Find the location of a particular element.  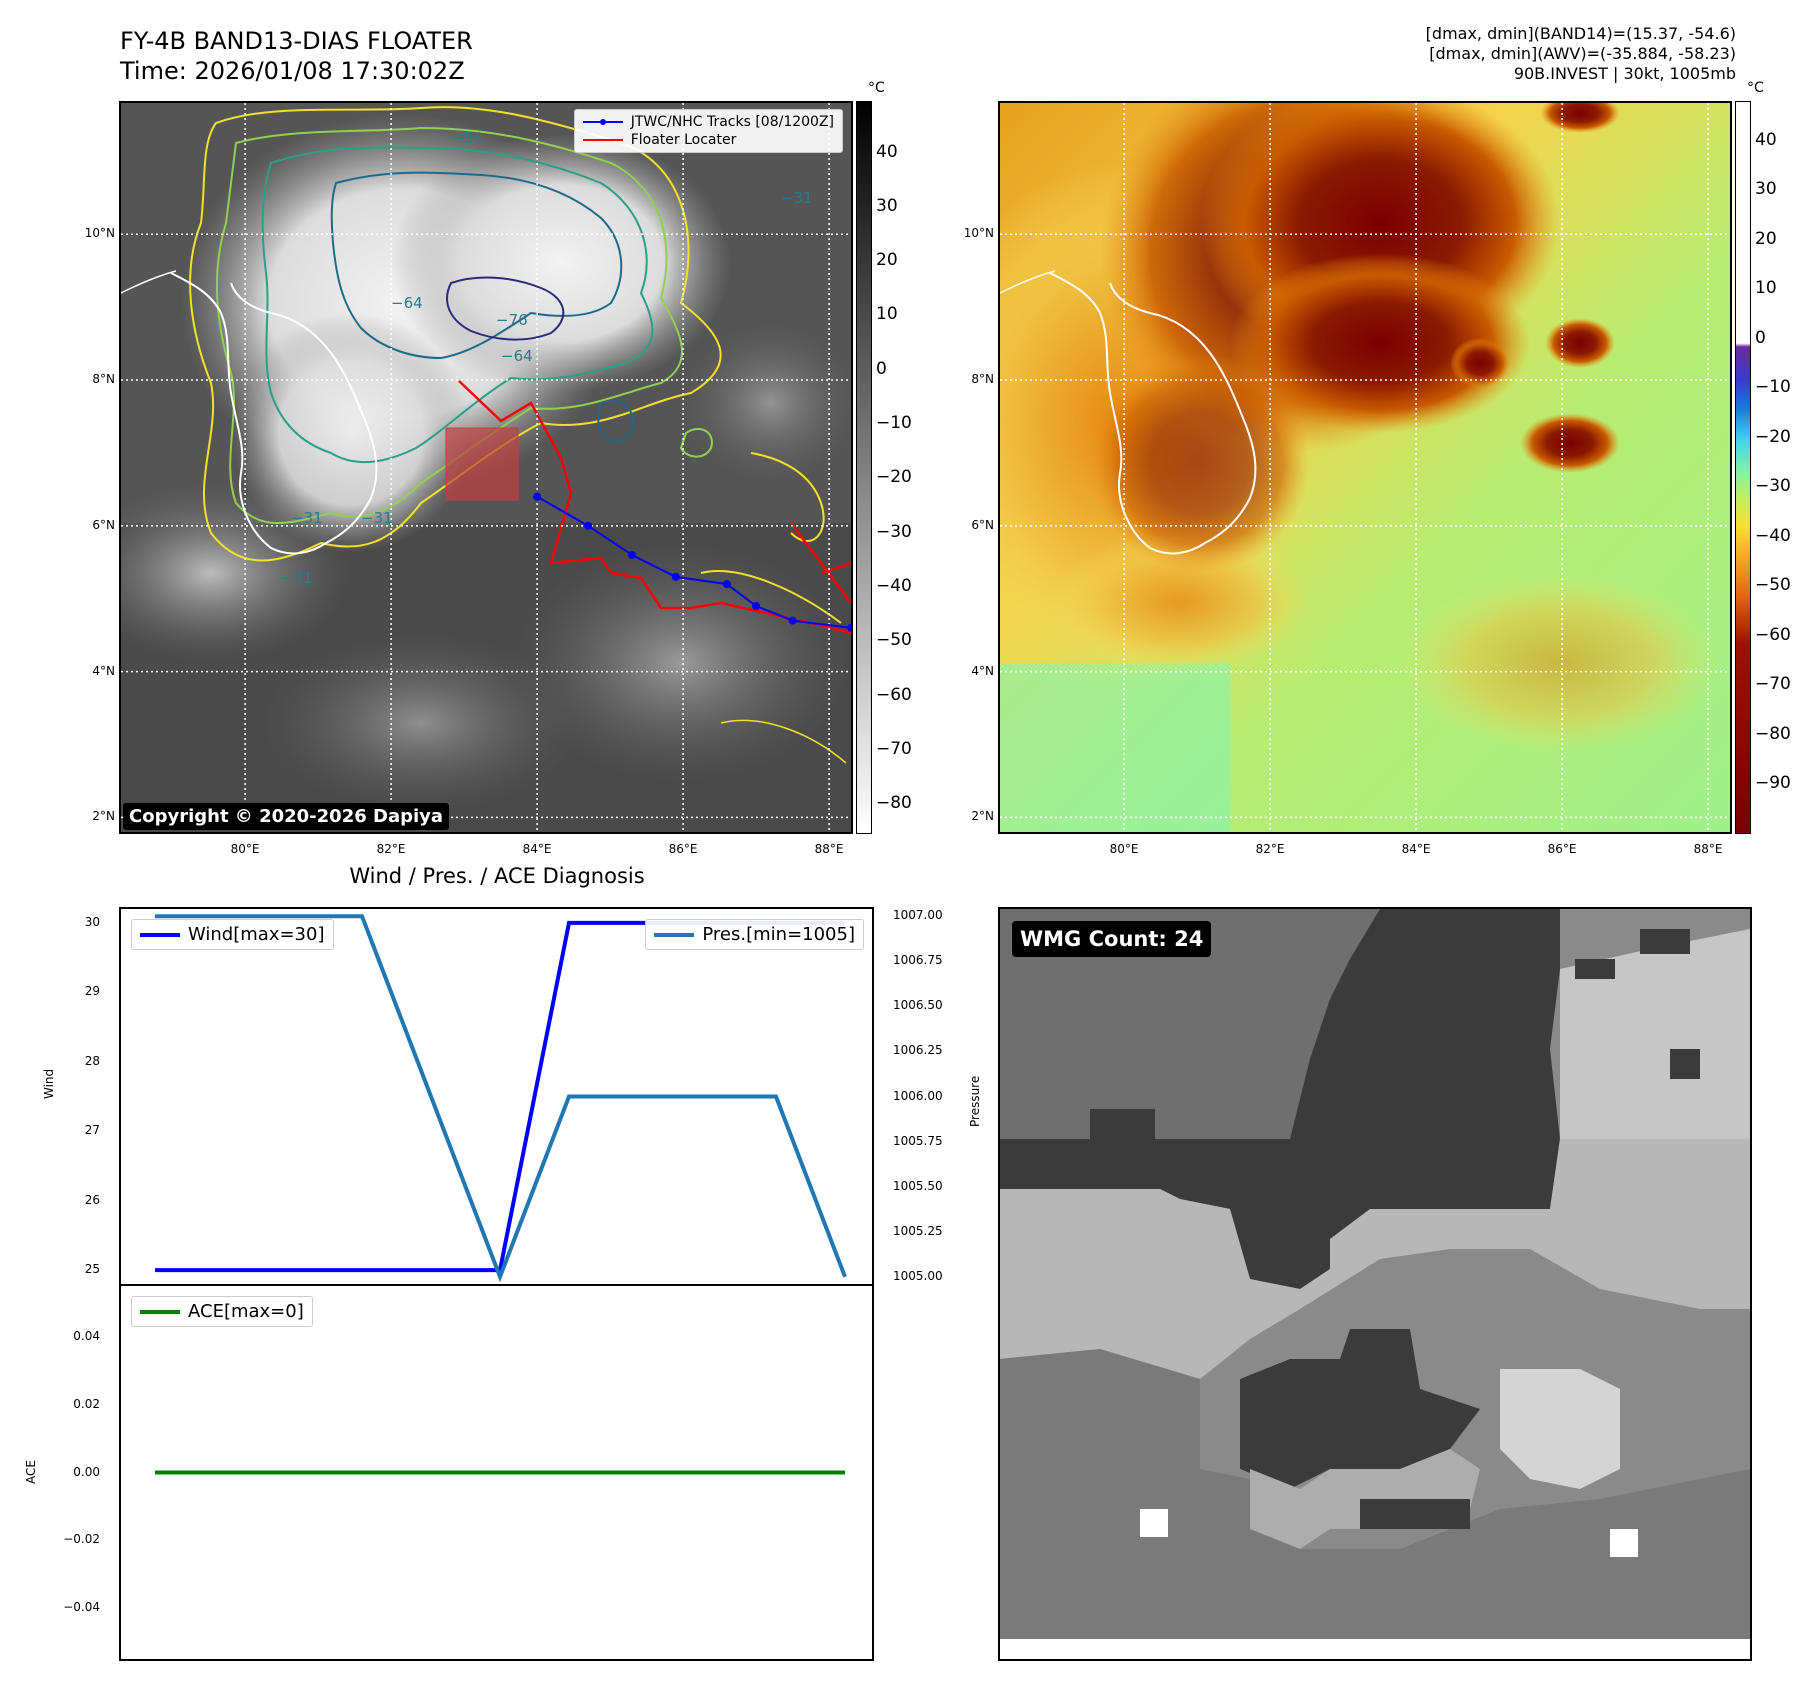

pressure-legend-swatch is located at coordinates (674, 934).